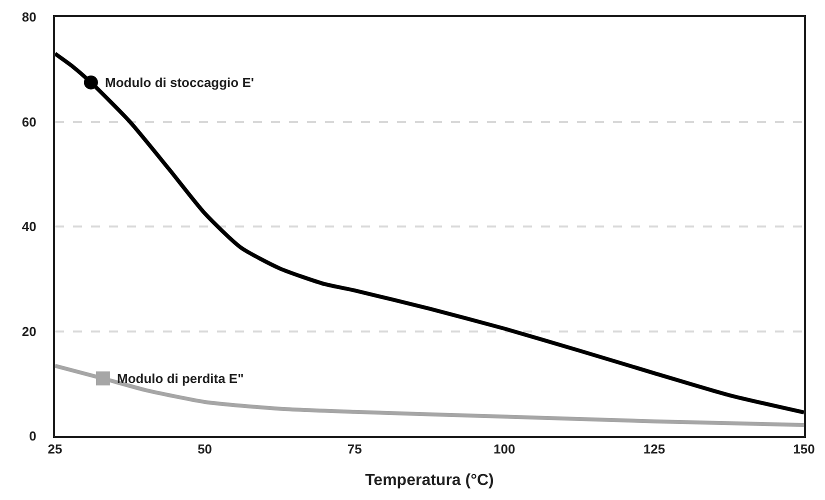 The width and height of the screenshot is (825, 500). What do you see at coordinates (55, 449) in the screenshot?
I see `x-tick-label: 25` at bounding box center [55, 449].